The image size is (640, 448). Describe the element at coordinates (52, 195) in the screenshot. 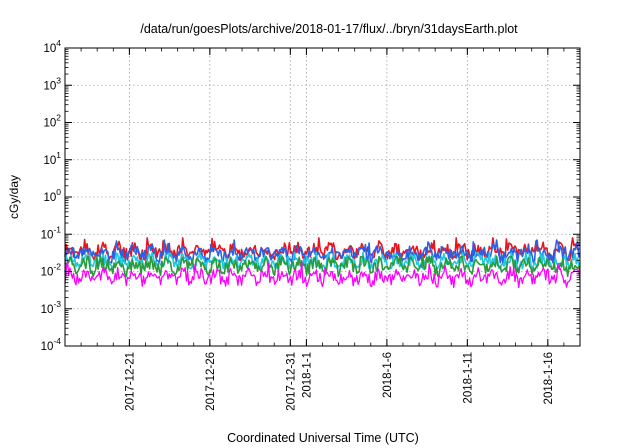

I see `y-tick-label: 10⁰` at that location.